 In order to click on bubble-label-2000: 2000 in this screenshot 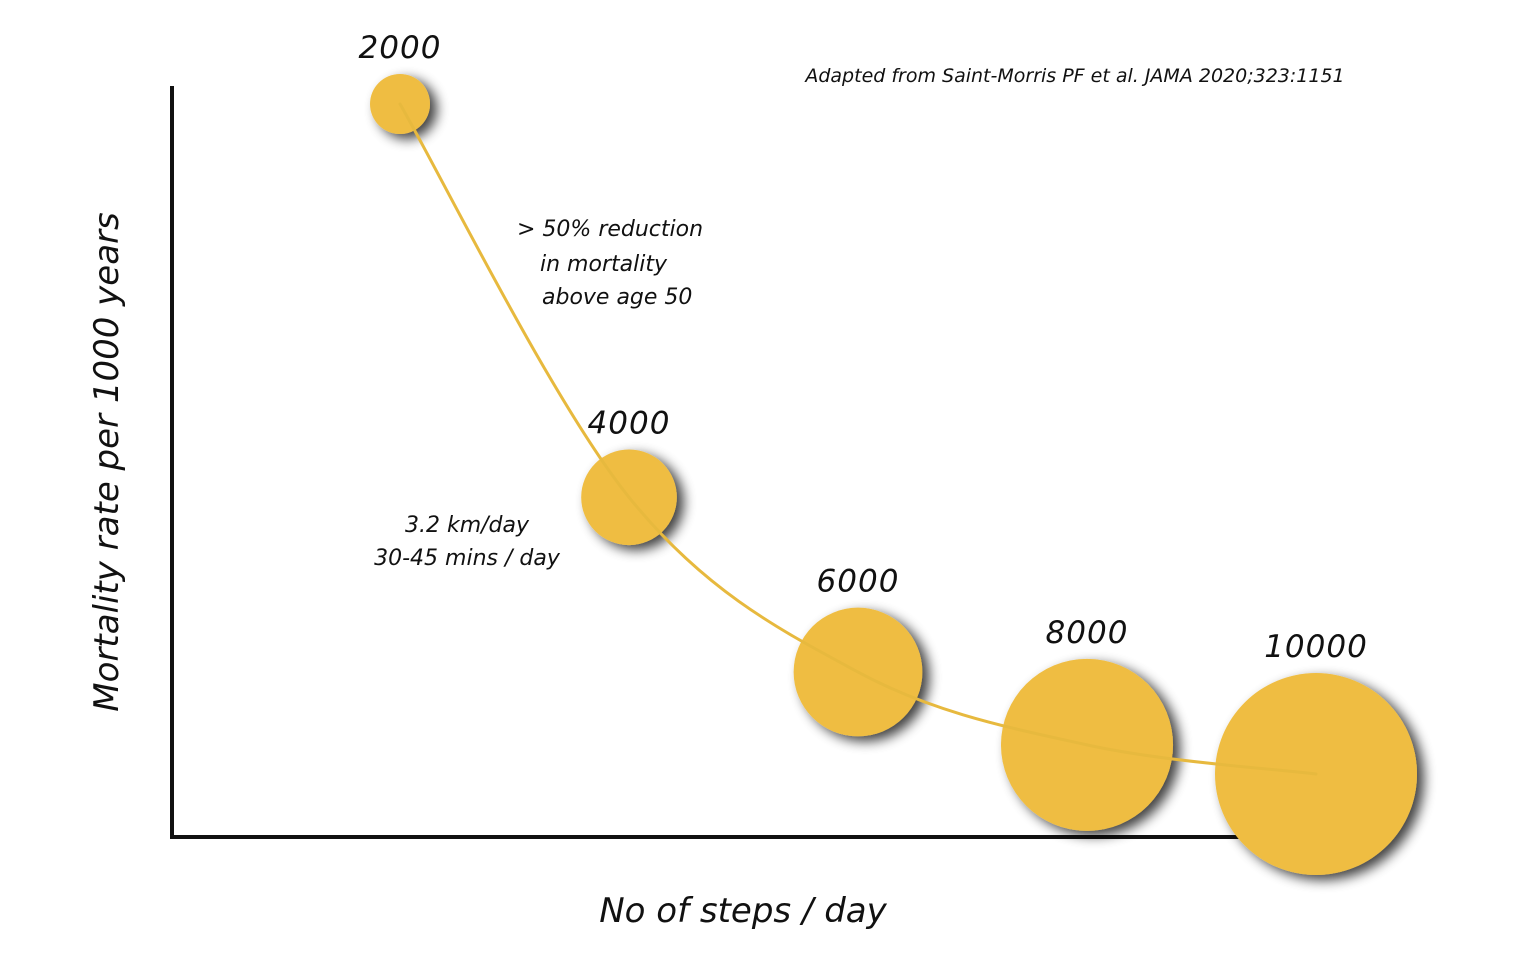, I will do `click(400, 48)`.